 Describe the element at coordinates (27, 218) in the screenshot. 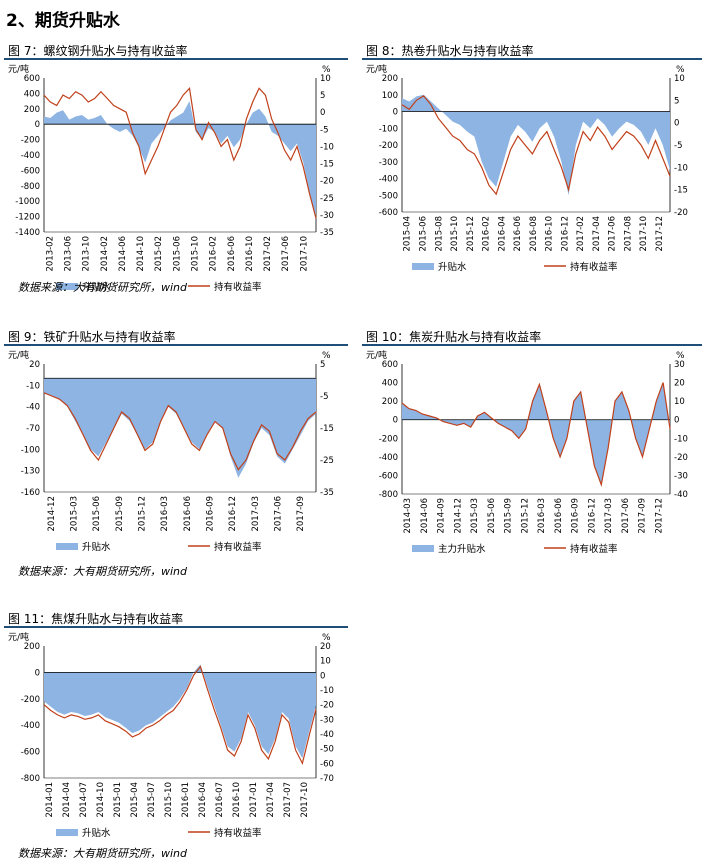

I see `left-tick-label: -1200` at that location.